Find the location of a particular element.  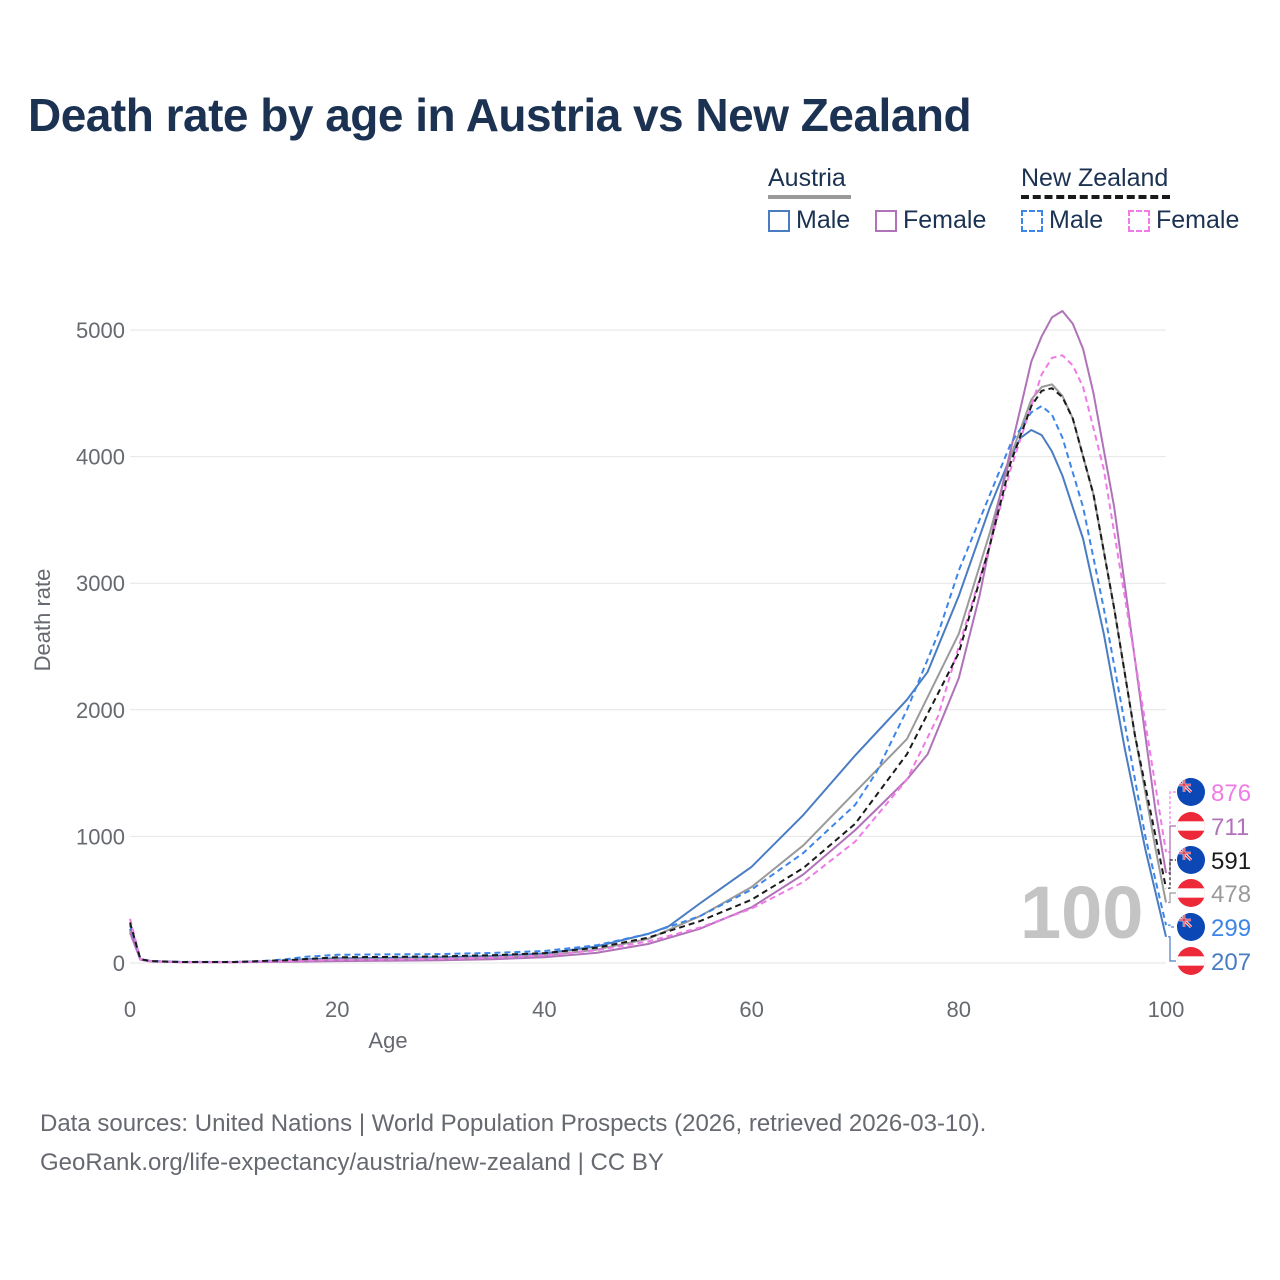

legend-austria-female-label: Female is located at coordinates (945, 220).